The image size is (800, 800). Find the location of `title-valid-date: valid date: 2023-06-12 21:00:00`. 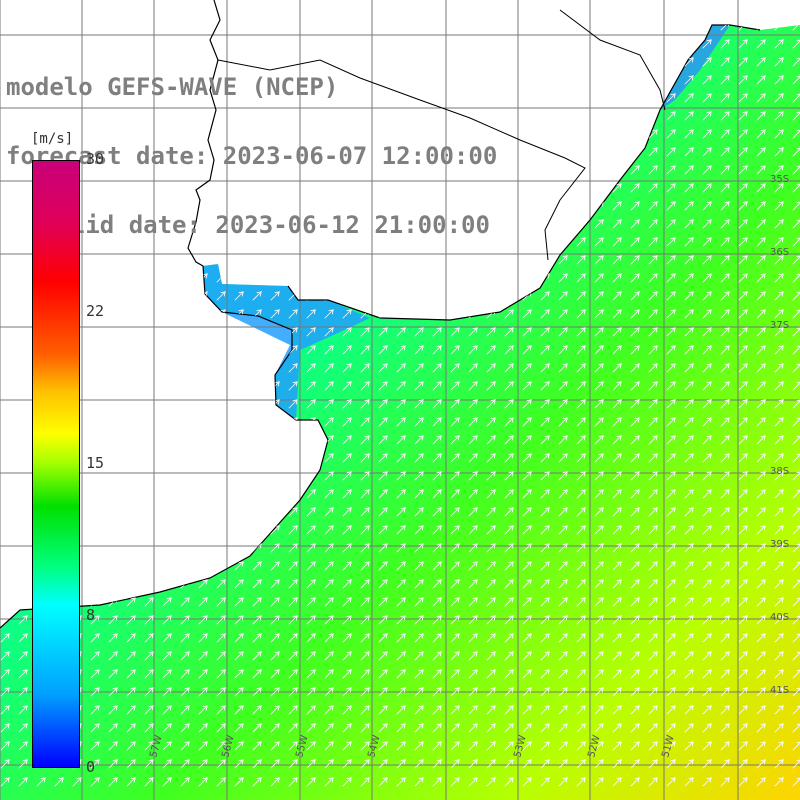

title-valid-date: valid date: 2023-06-12 21:00:00 is located at coordinates (266, 225).